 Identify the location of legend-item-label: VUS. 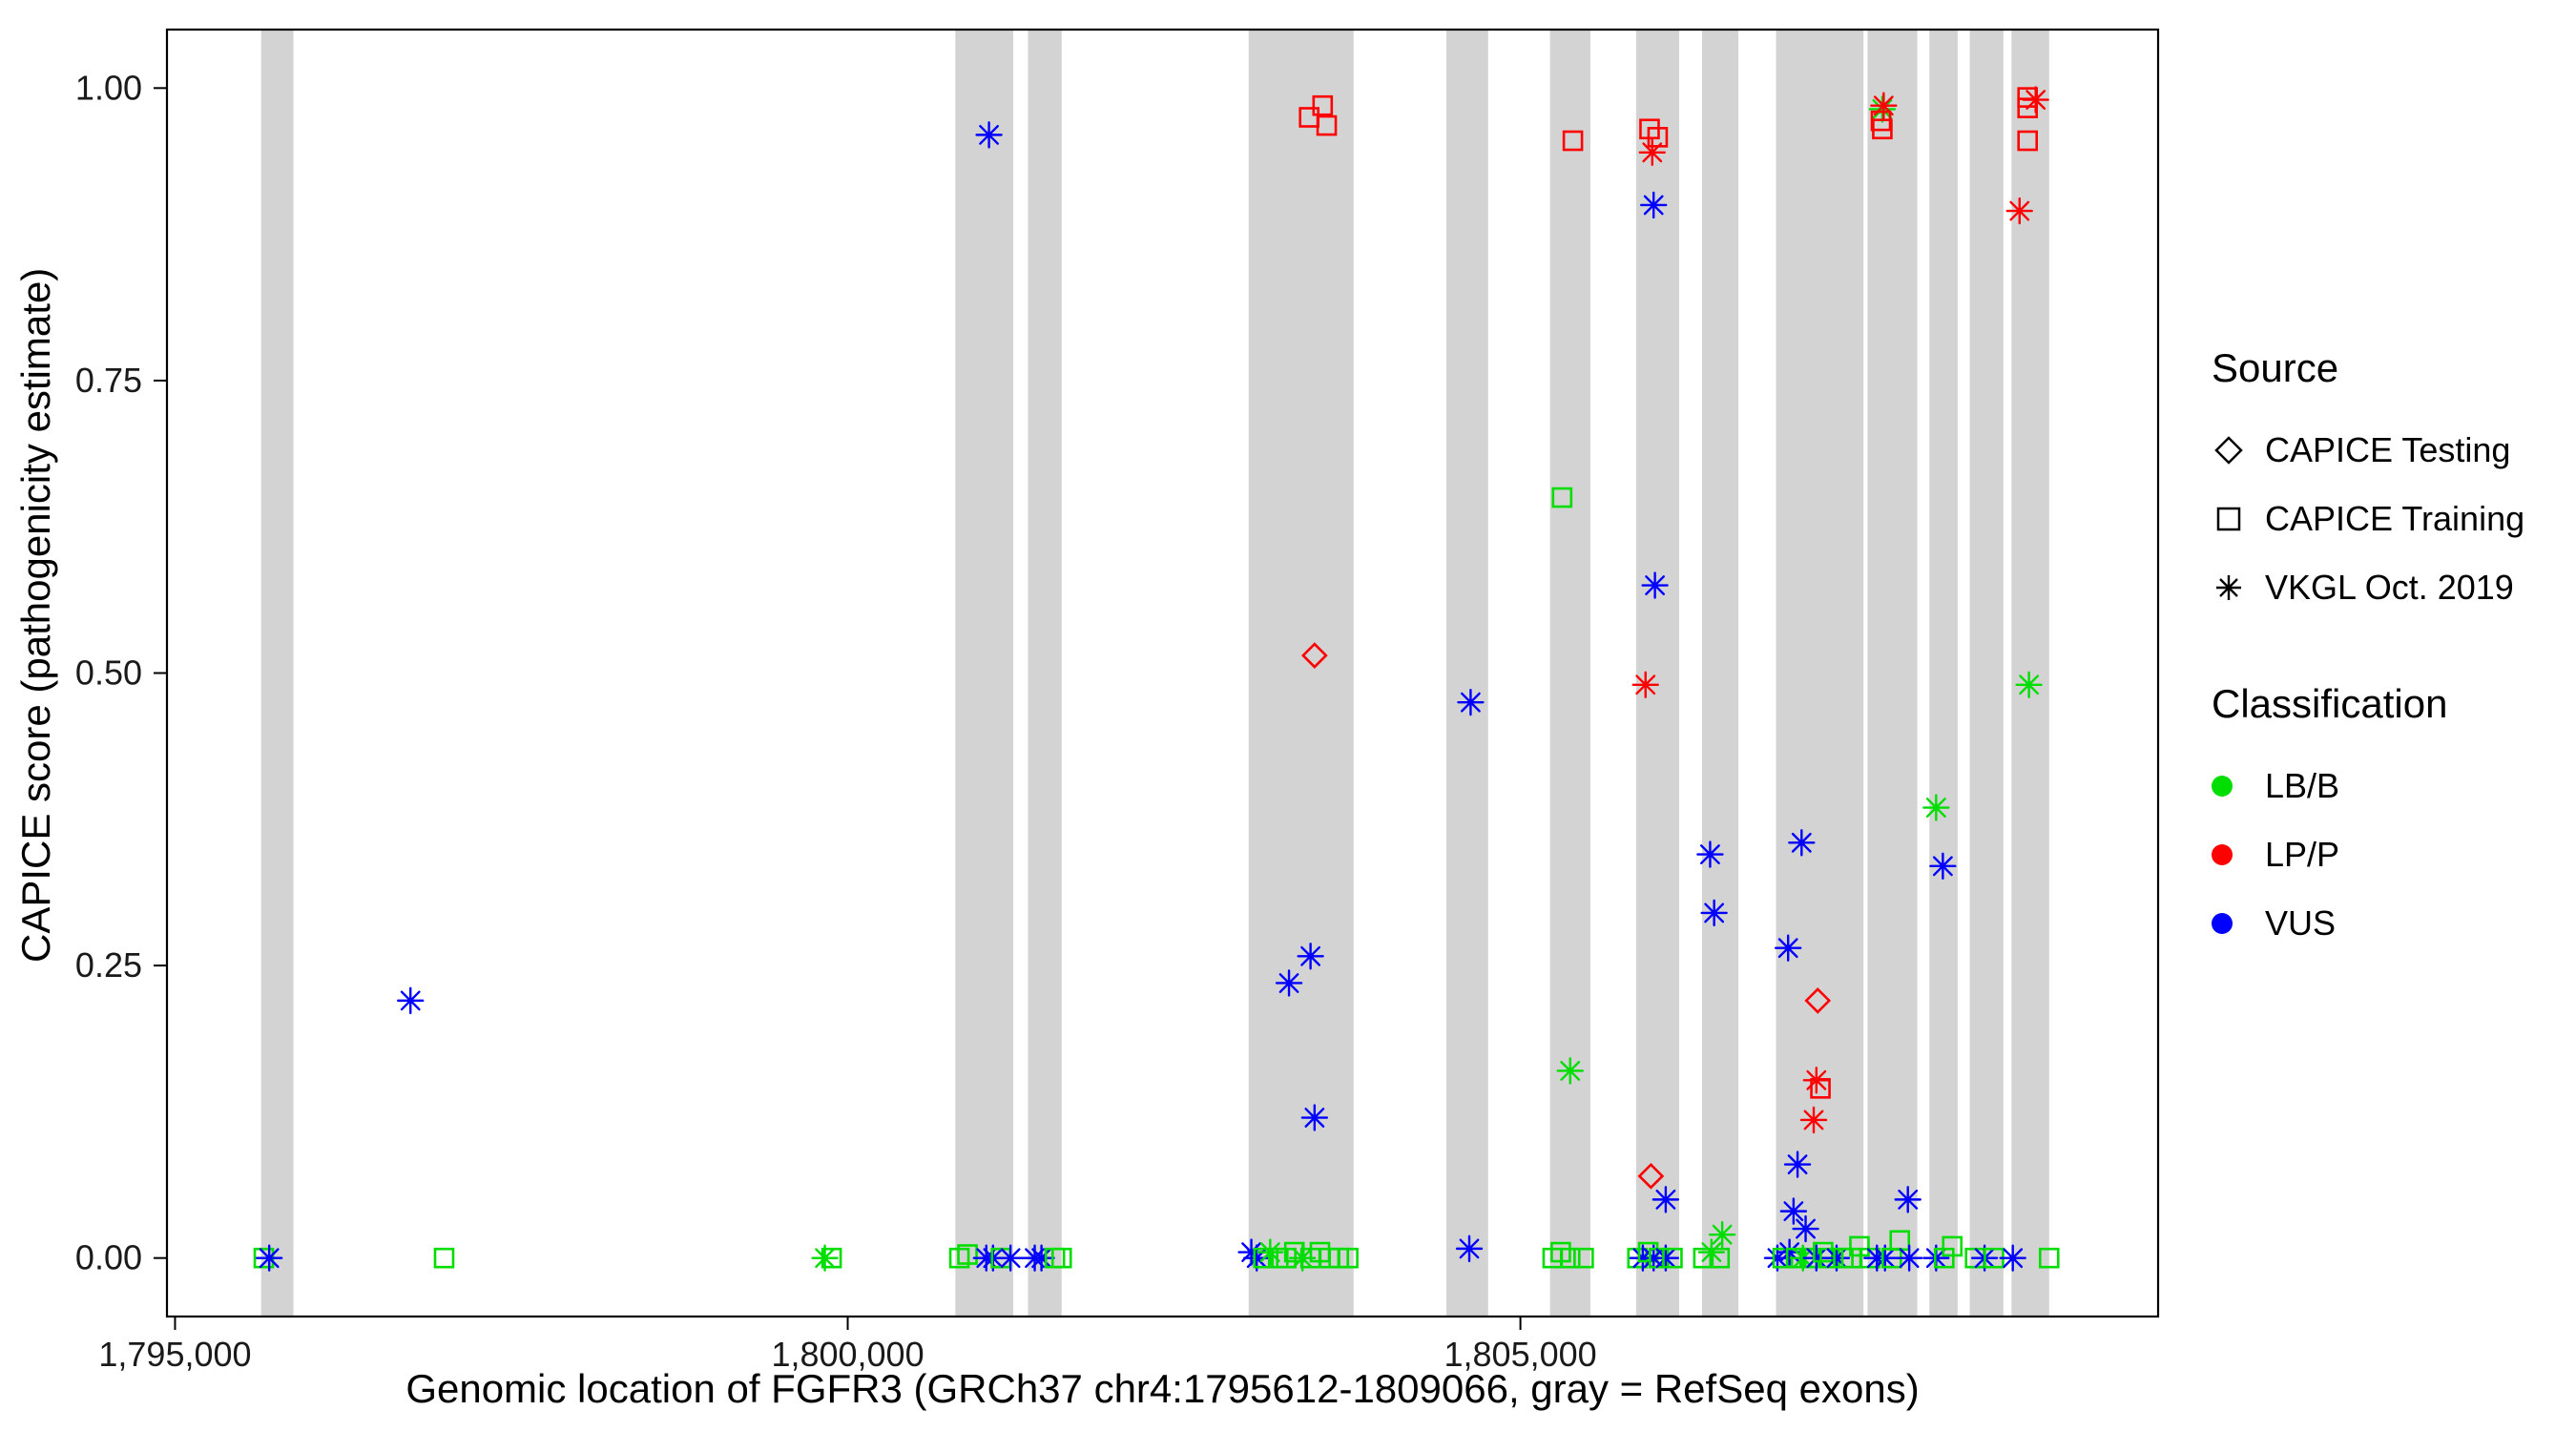
(2301, 923).